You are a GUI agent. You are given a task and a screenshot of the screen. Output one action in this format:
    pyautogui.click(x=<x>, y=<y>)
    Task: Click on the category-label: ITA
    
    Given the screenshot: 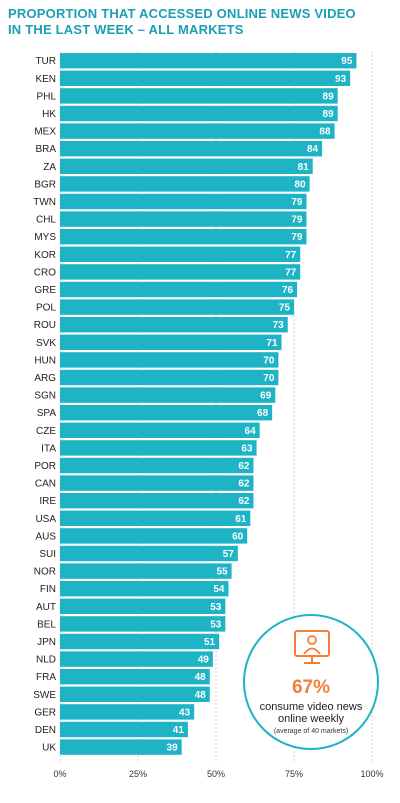 What is the action you would take?
    pyautogui.click(x=48, y=448)
    